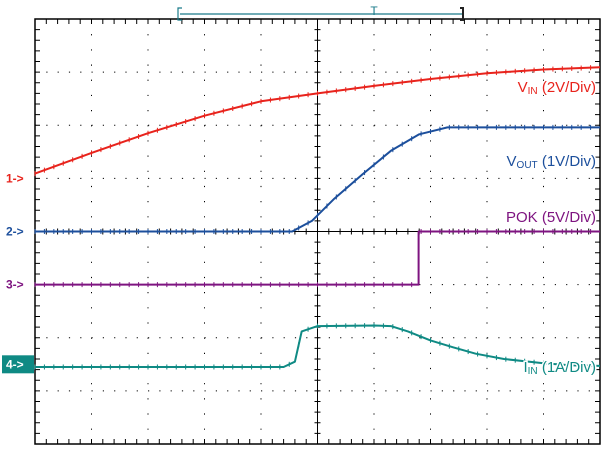 Image resolution: width=602 pixels, height=449 pixels. I want to click on label-scale: (5V/Div), so click(567, 217).